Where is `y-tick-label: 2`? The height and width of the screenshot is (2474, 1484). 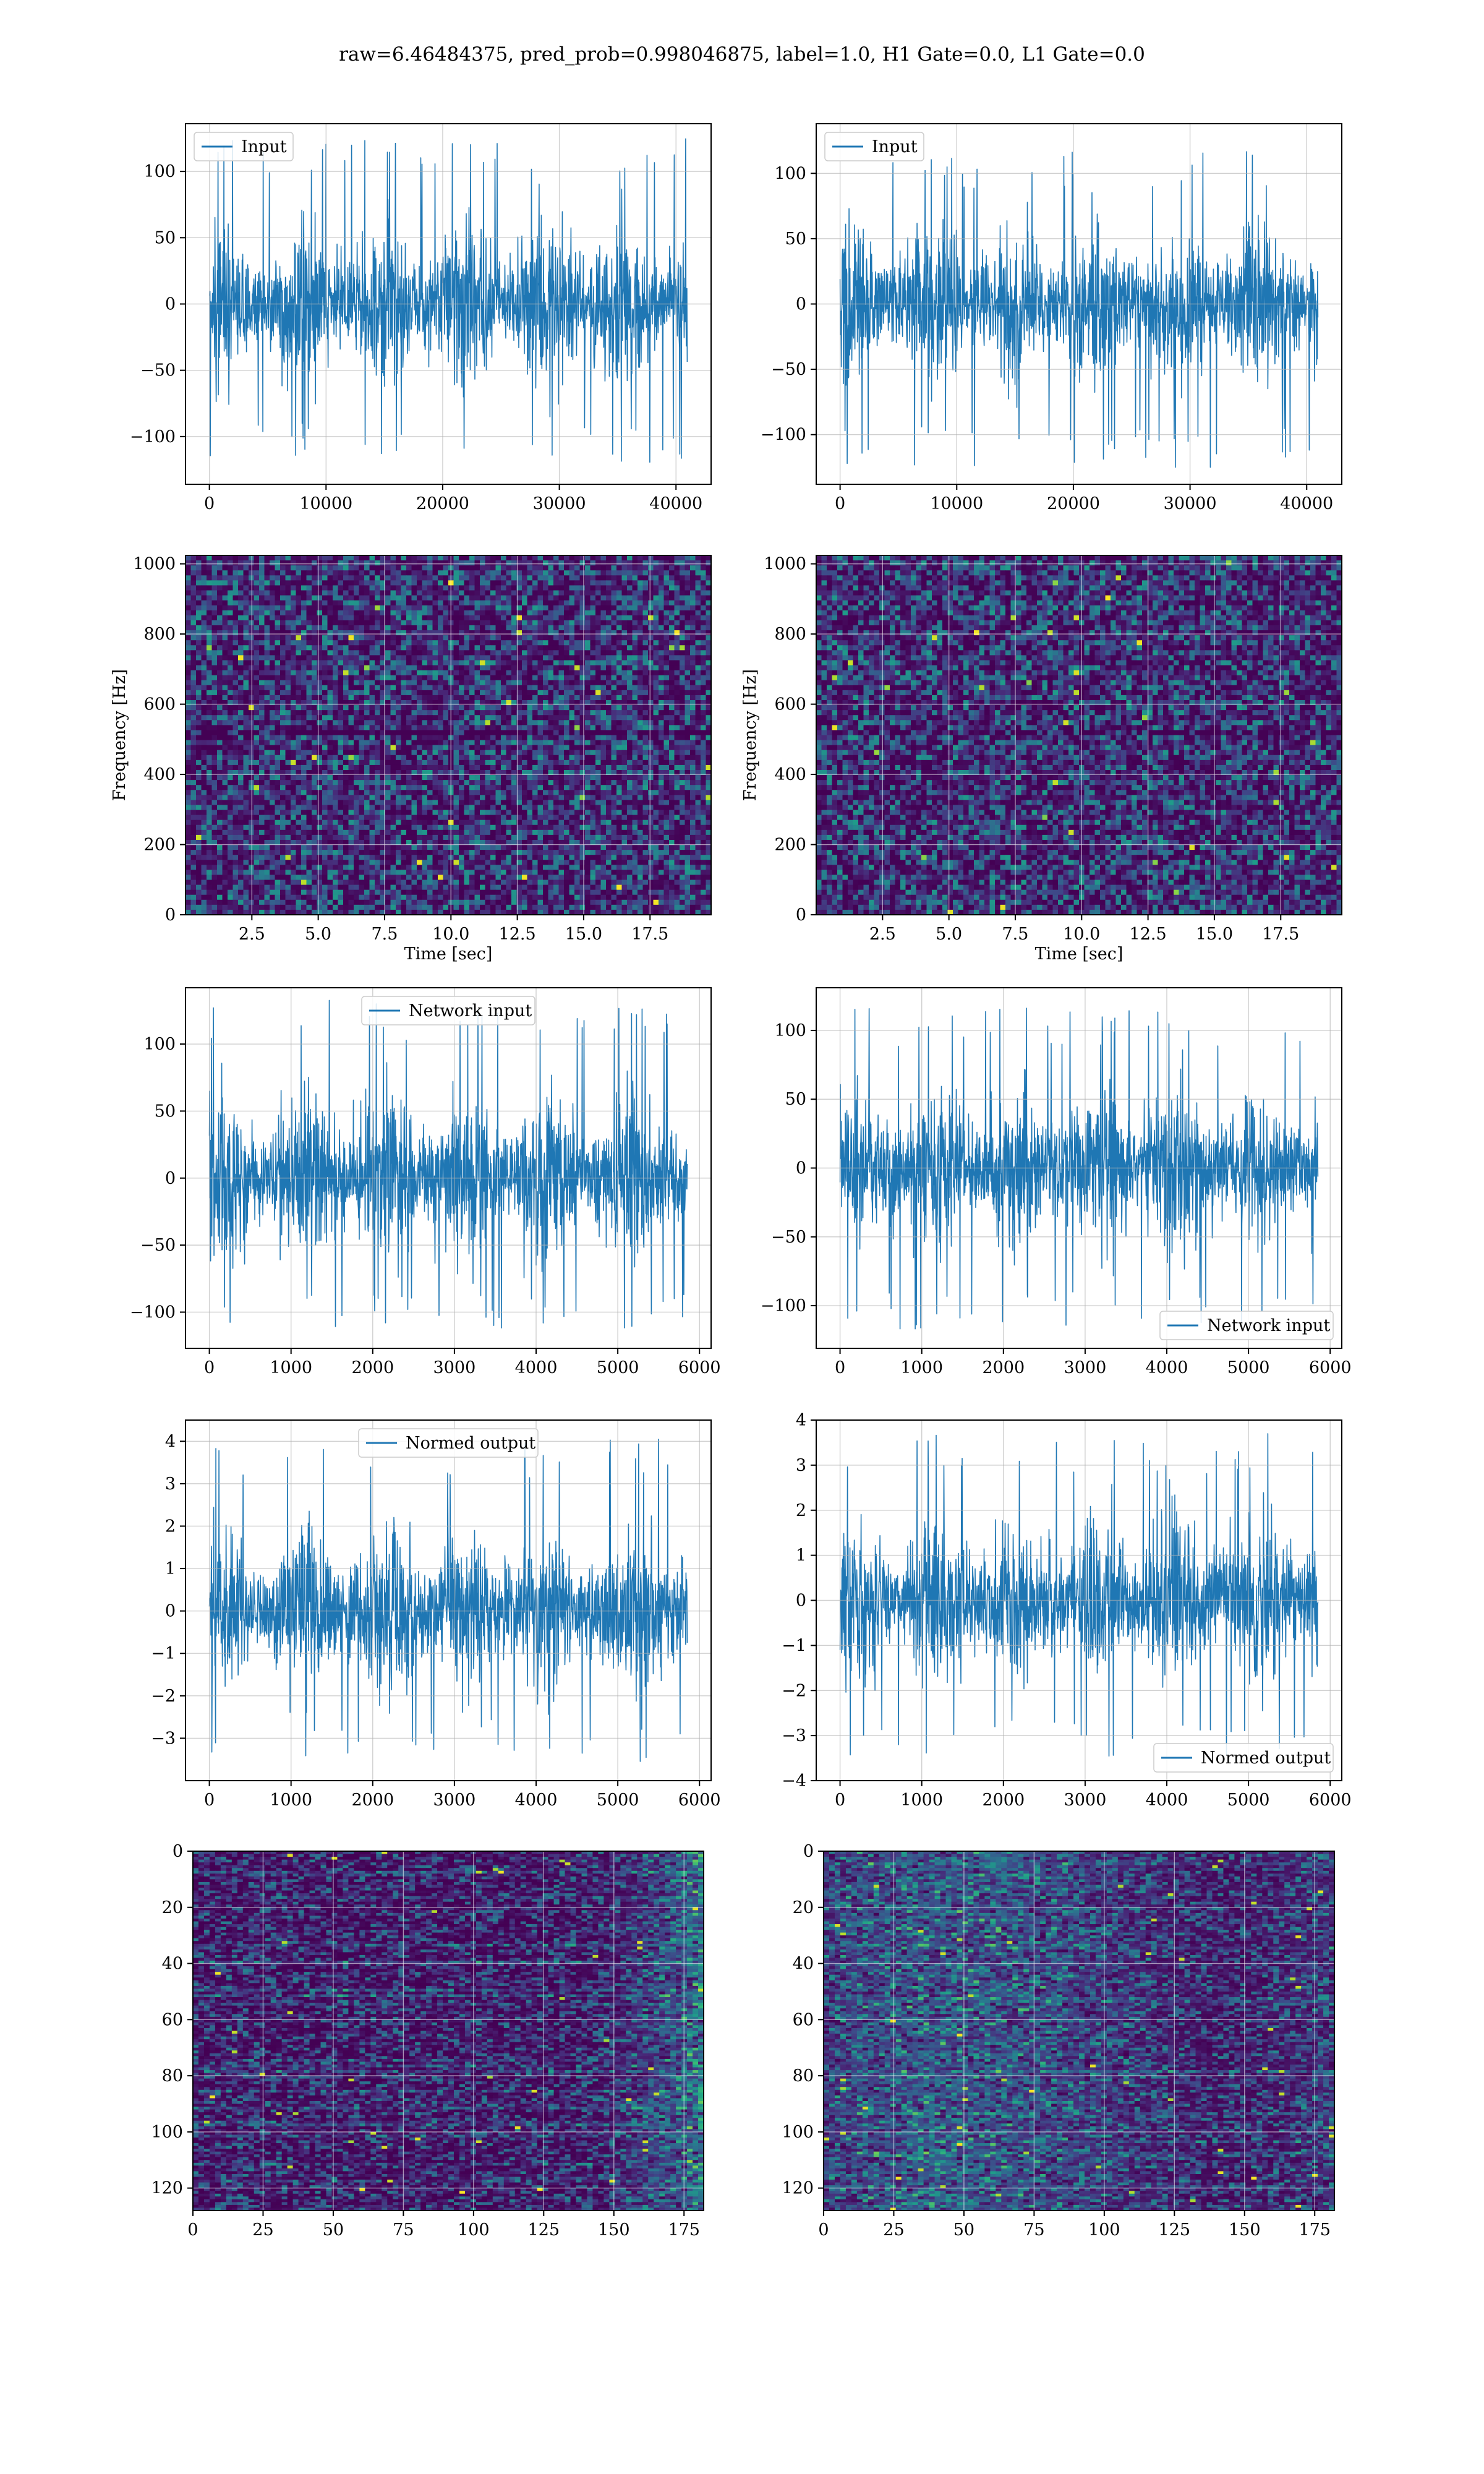
y-tick-label: 2 is located at coordinates (801, 1511).